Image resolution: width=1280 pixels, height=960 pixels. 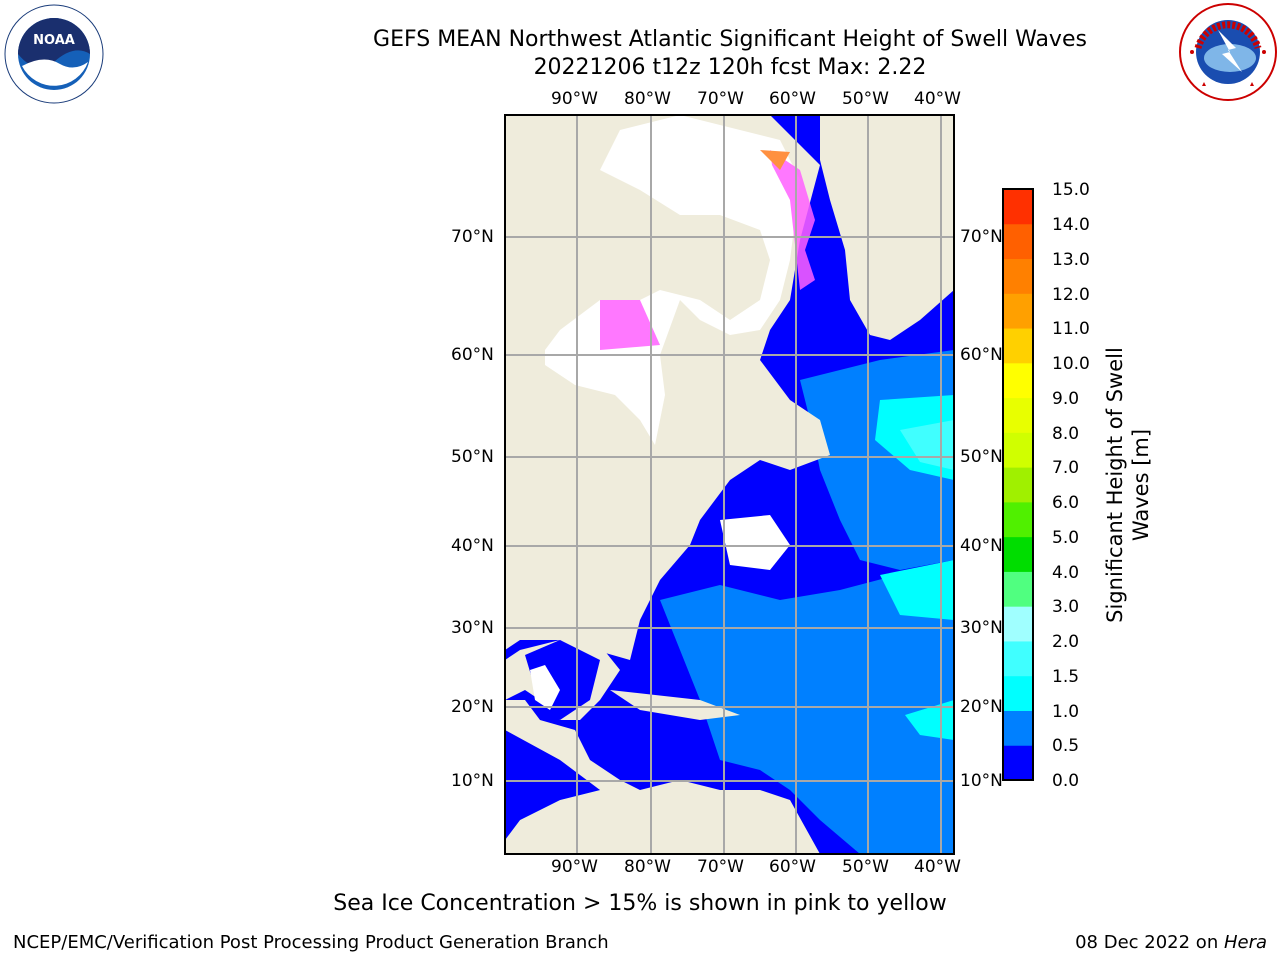 I want to click on land-greenland, so click(x=887, y=227).